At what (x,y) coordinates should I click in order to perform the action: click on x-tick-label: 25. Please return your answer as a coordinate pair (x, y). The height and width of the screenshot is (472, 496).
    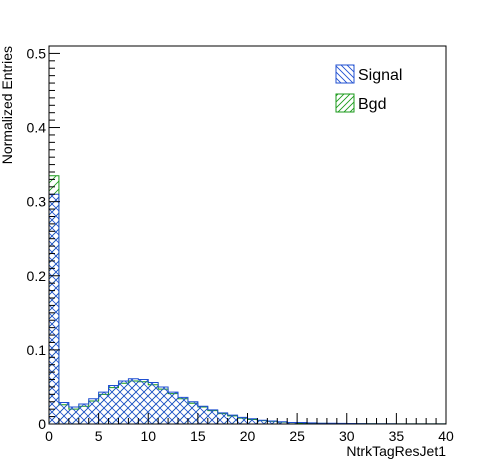
    Looking at the image, I should click on (297, 436).